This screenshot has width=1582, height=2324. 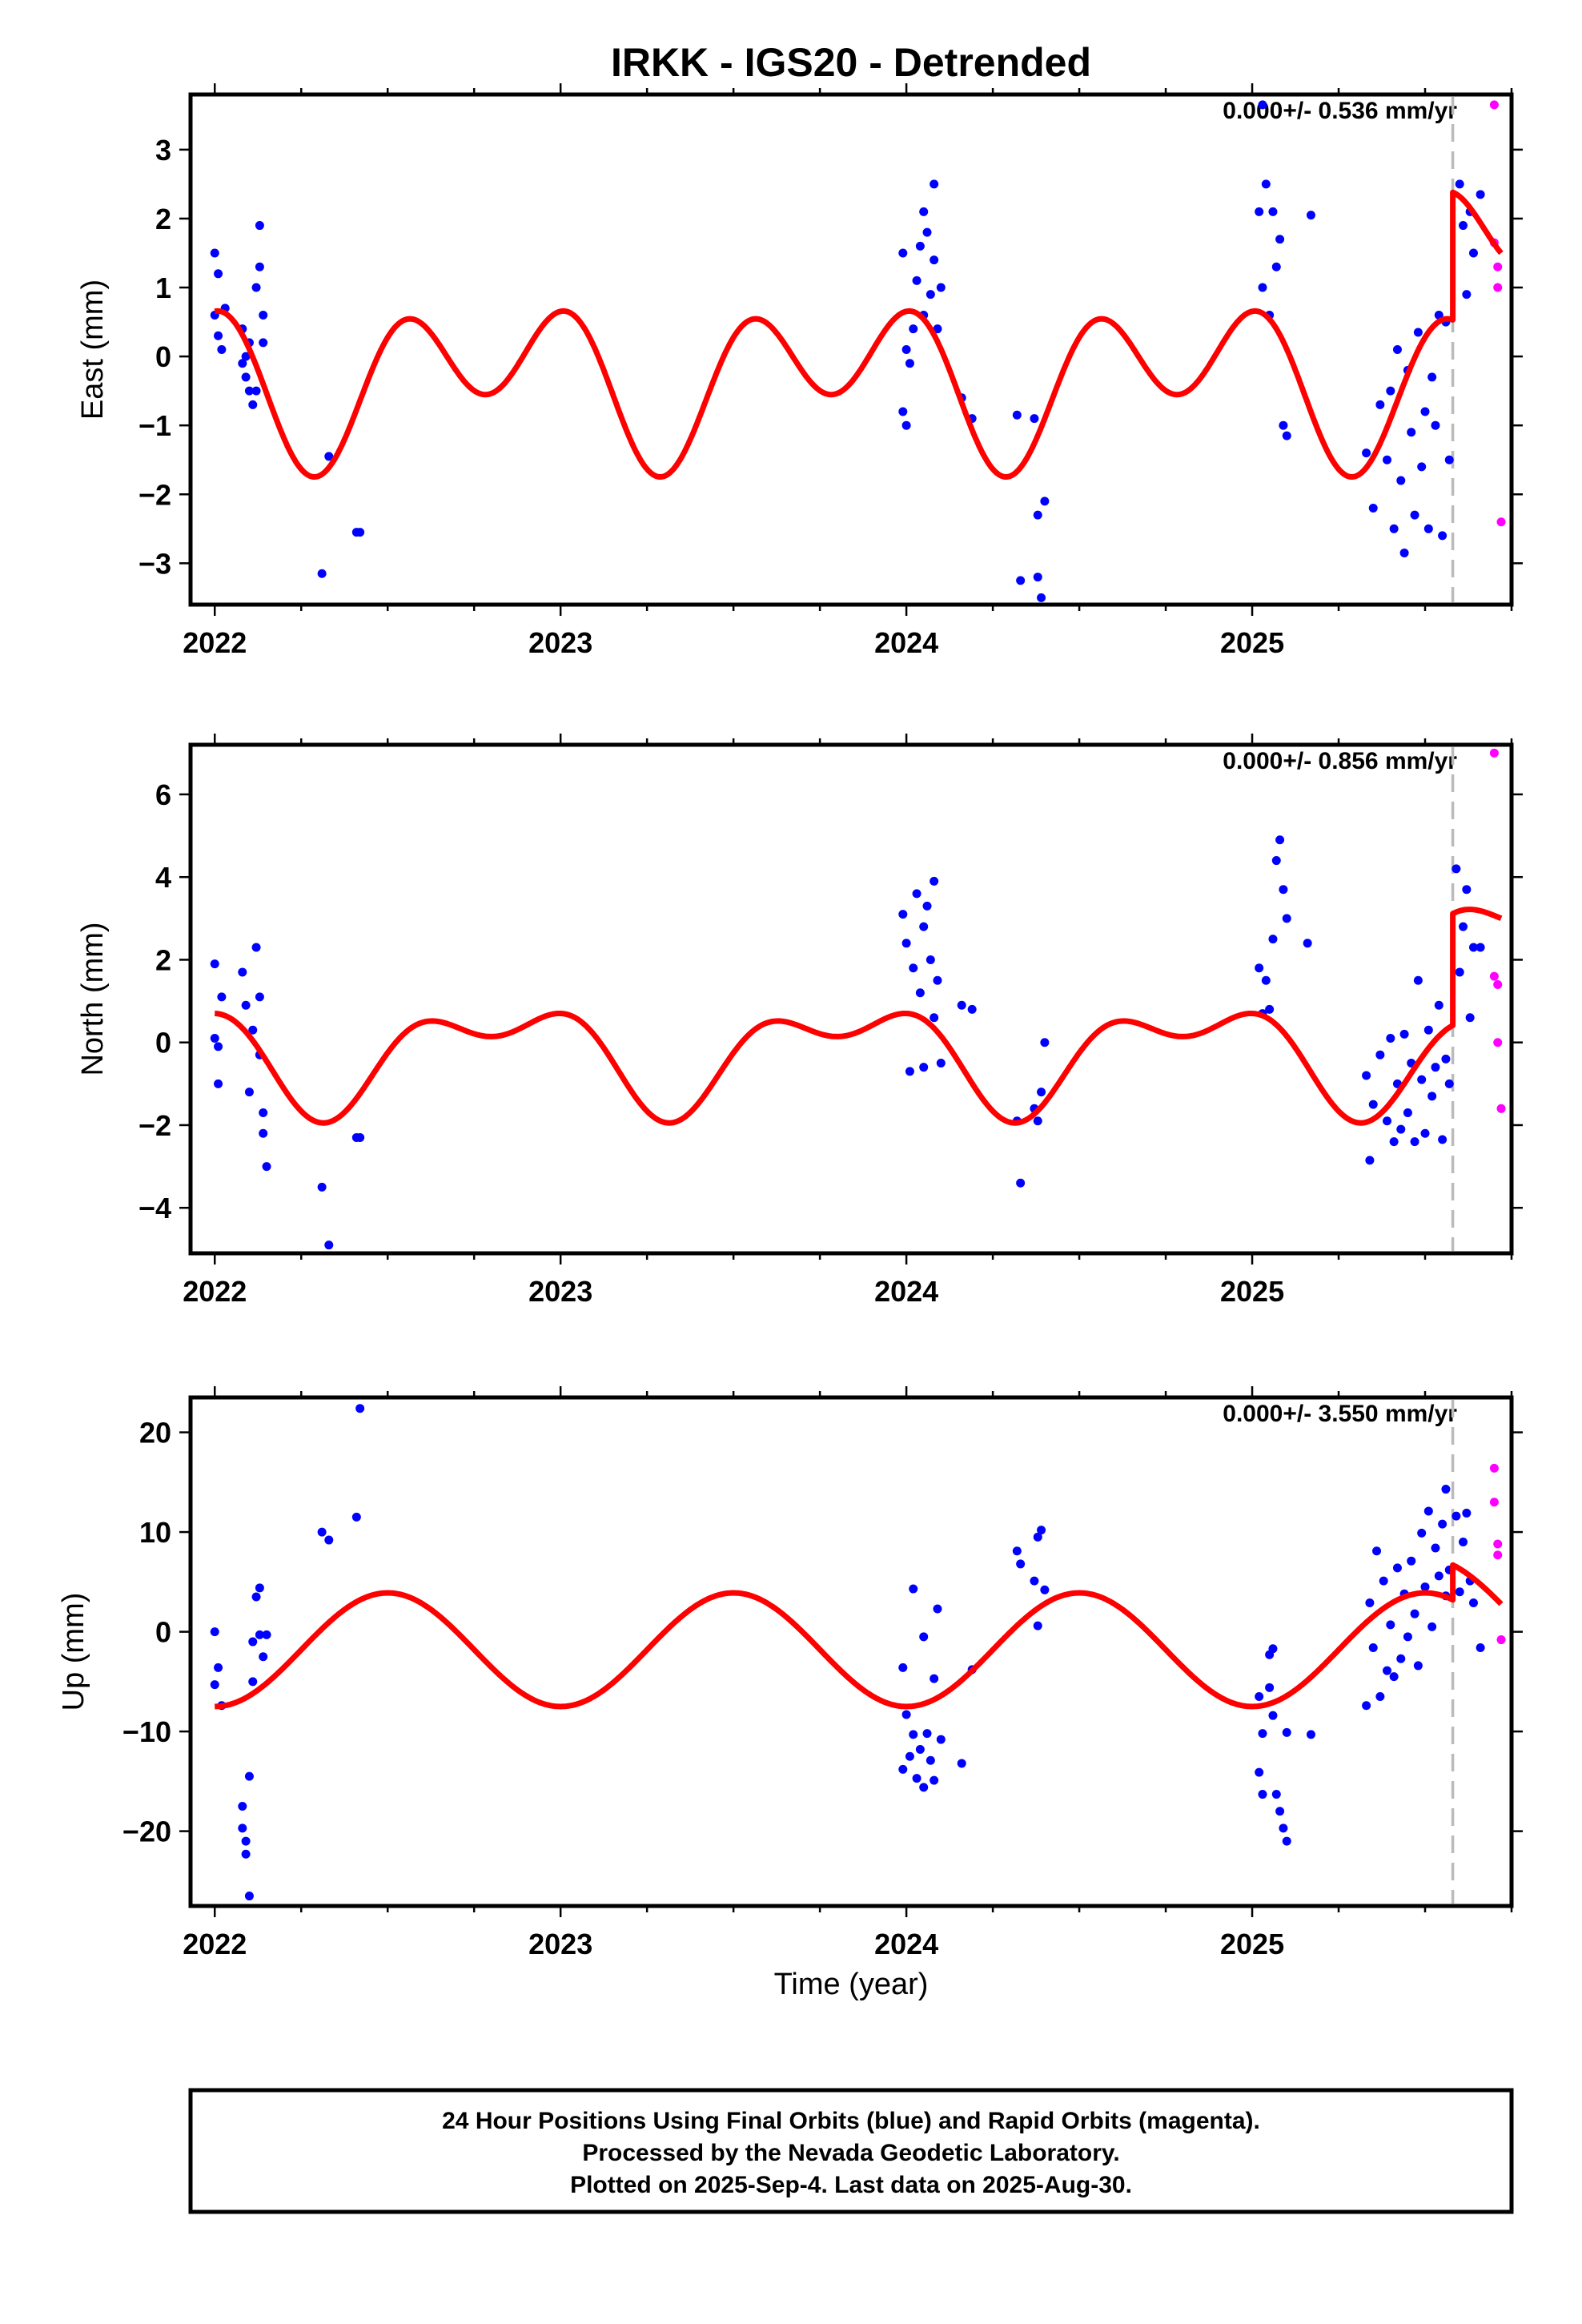 What do you see at coordinates (1340, 111) in the screenshot?
I see `east-rate-label: 0.000+/- 0.536 mm/yr` at bounding box center [1340, 111].